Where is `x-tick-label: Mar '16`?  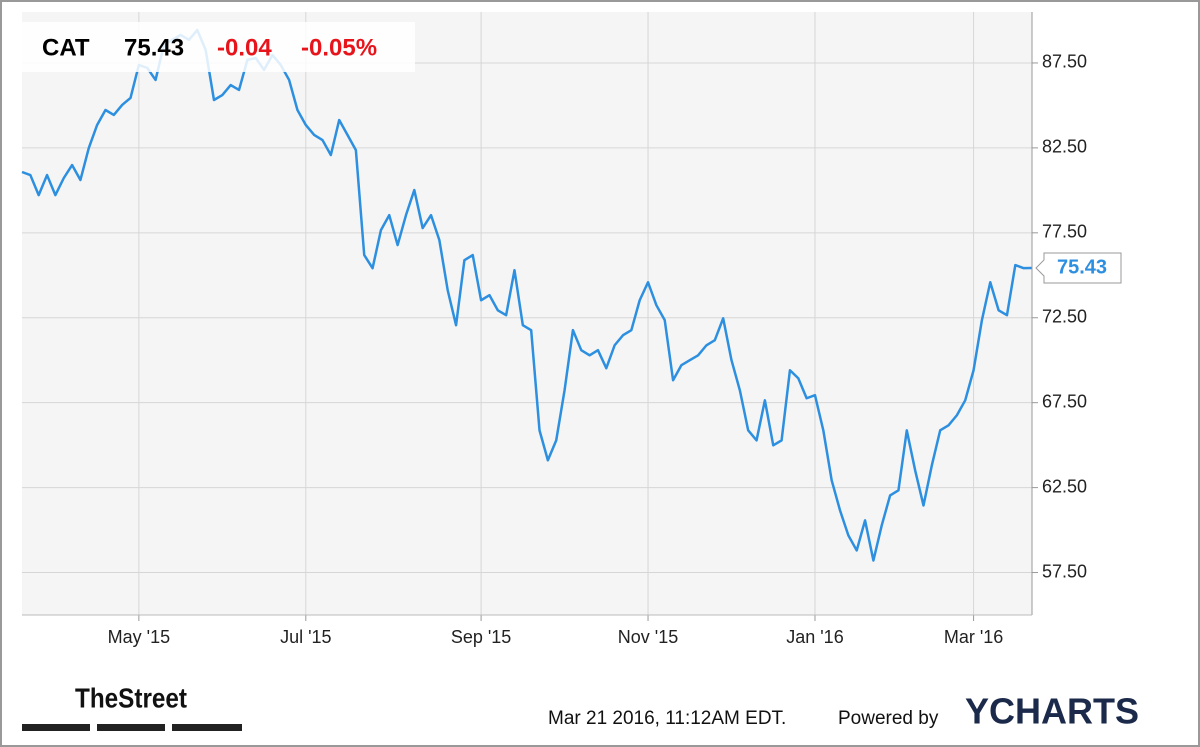
x-tick-label: Mar '16 is located at coordinates (973, 637).